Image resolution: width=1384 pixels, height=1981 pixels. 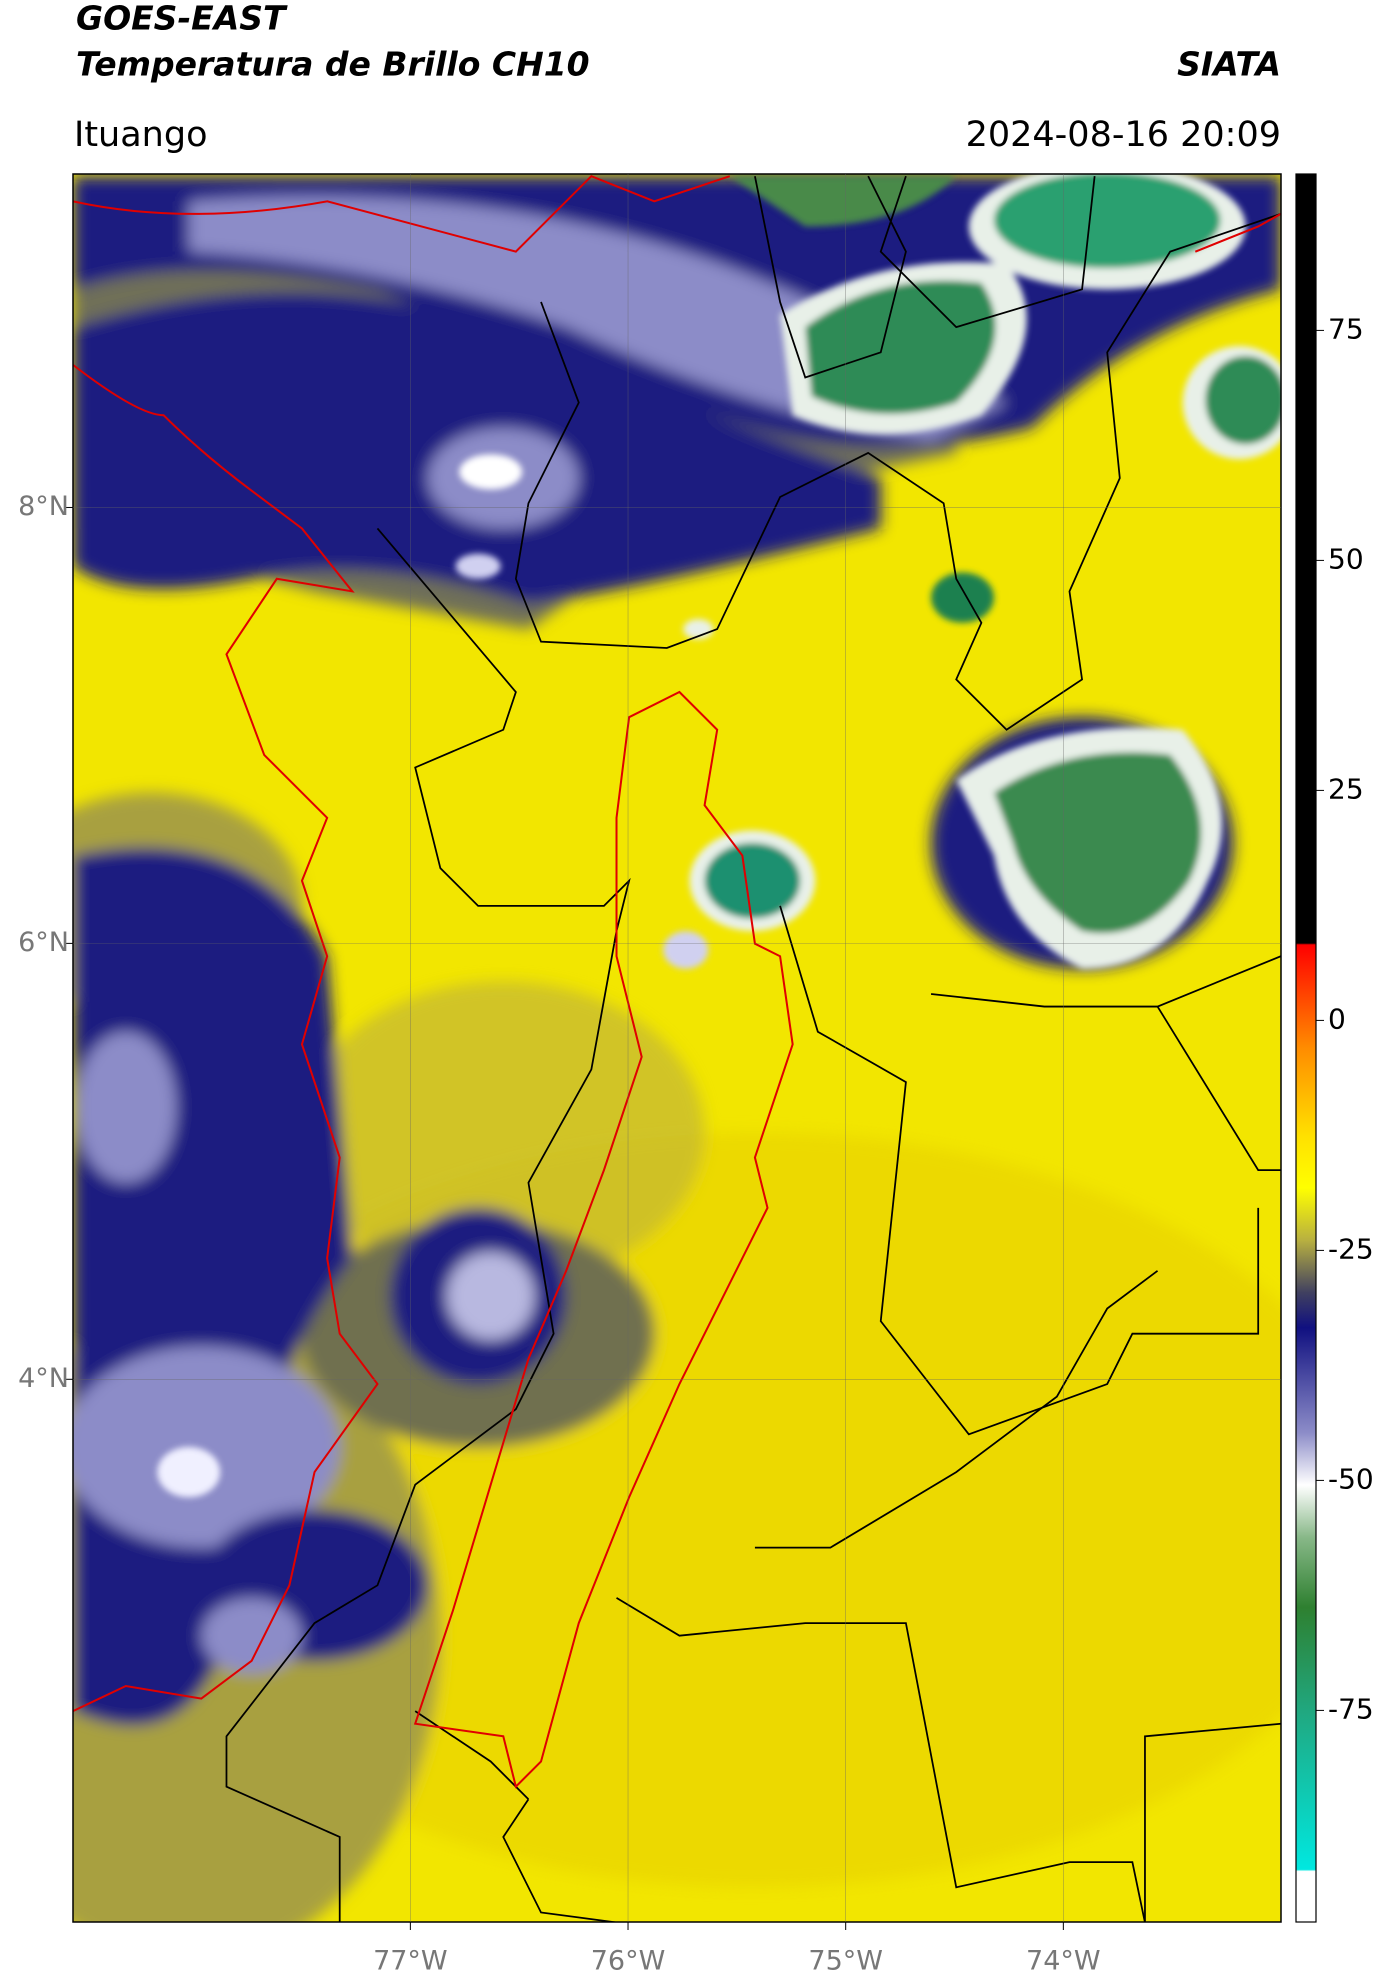 I want to click on lon-label: 74°W, so click(x=1063, y=1961).